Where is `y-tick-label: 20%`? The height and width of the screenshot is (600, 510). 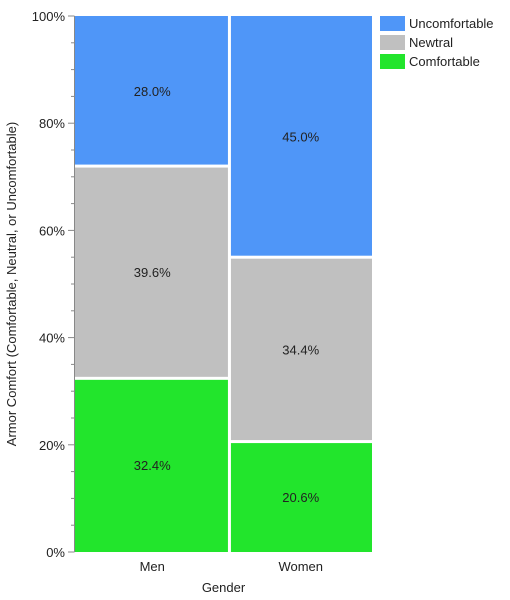
y-tick-label: 20% is located at coordinates (52, 445).